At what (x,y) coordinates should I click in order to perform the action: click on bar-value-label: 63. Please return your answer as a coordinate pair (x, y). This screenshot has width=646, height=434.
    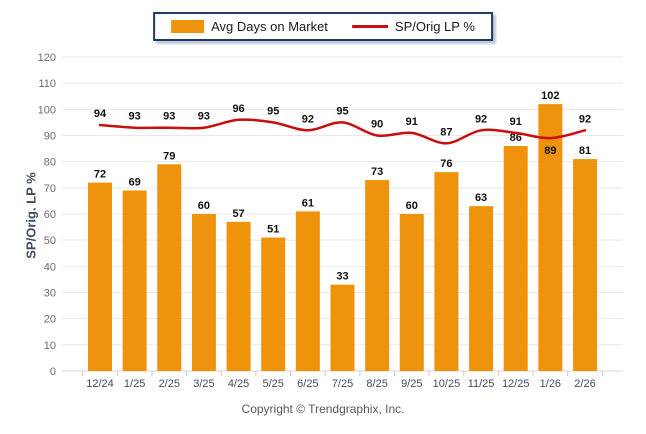
    Looking at the image, I should click on (481, 198).